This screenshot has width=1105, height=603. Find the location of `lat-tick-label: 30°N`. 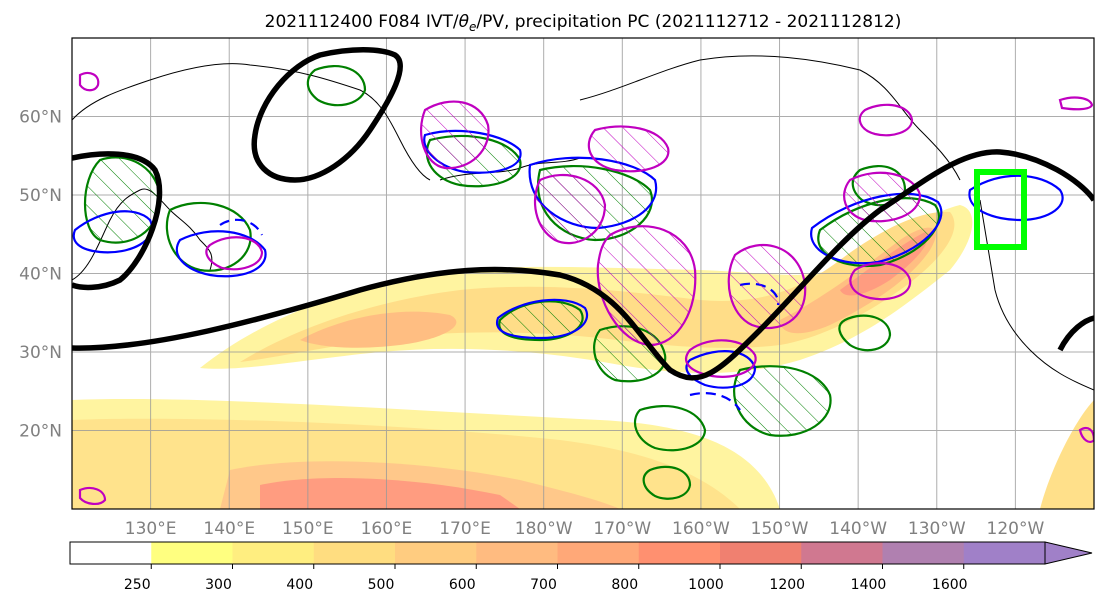

lat-tick-label: 30°N is located at coordinates (40, 353).